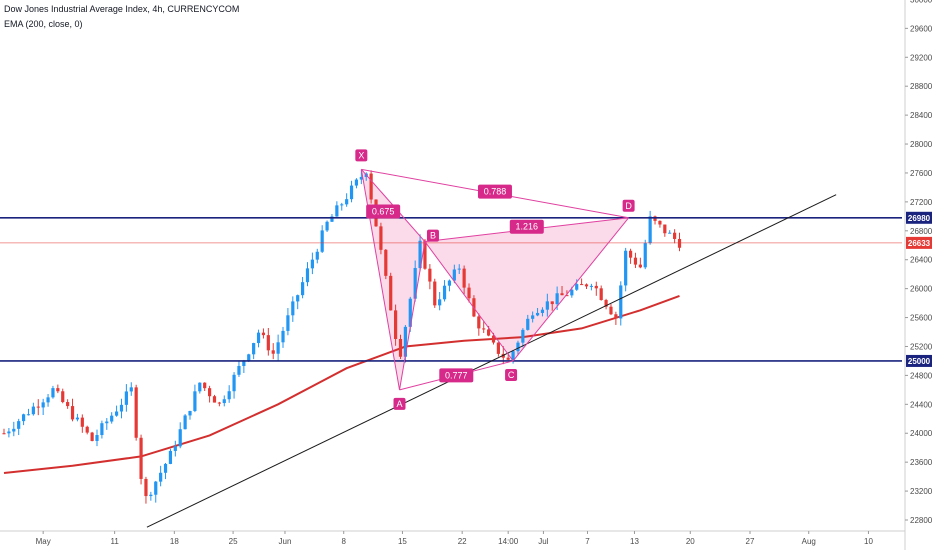 The width and height of the screenshot is (932, 550). Describe the element at coordinates (921, 260) in the screenshot. I see `y-tick-label: 26400` at that location.